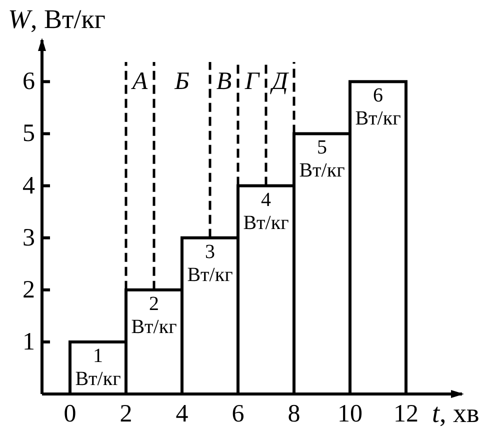 The width and height of the screenshot is (486, 429). Describe the element at coordinates (378, 107) in the screenshot. I see `data-label: 6 Вт/кг` at that location.